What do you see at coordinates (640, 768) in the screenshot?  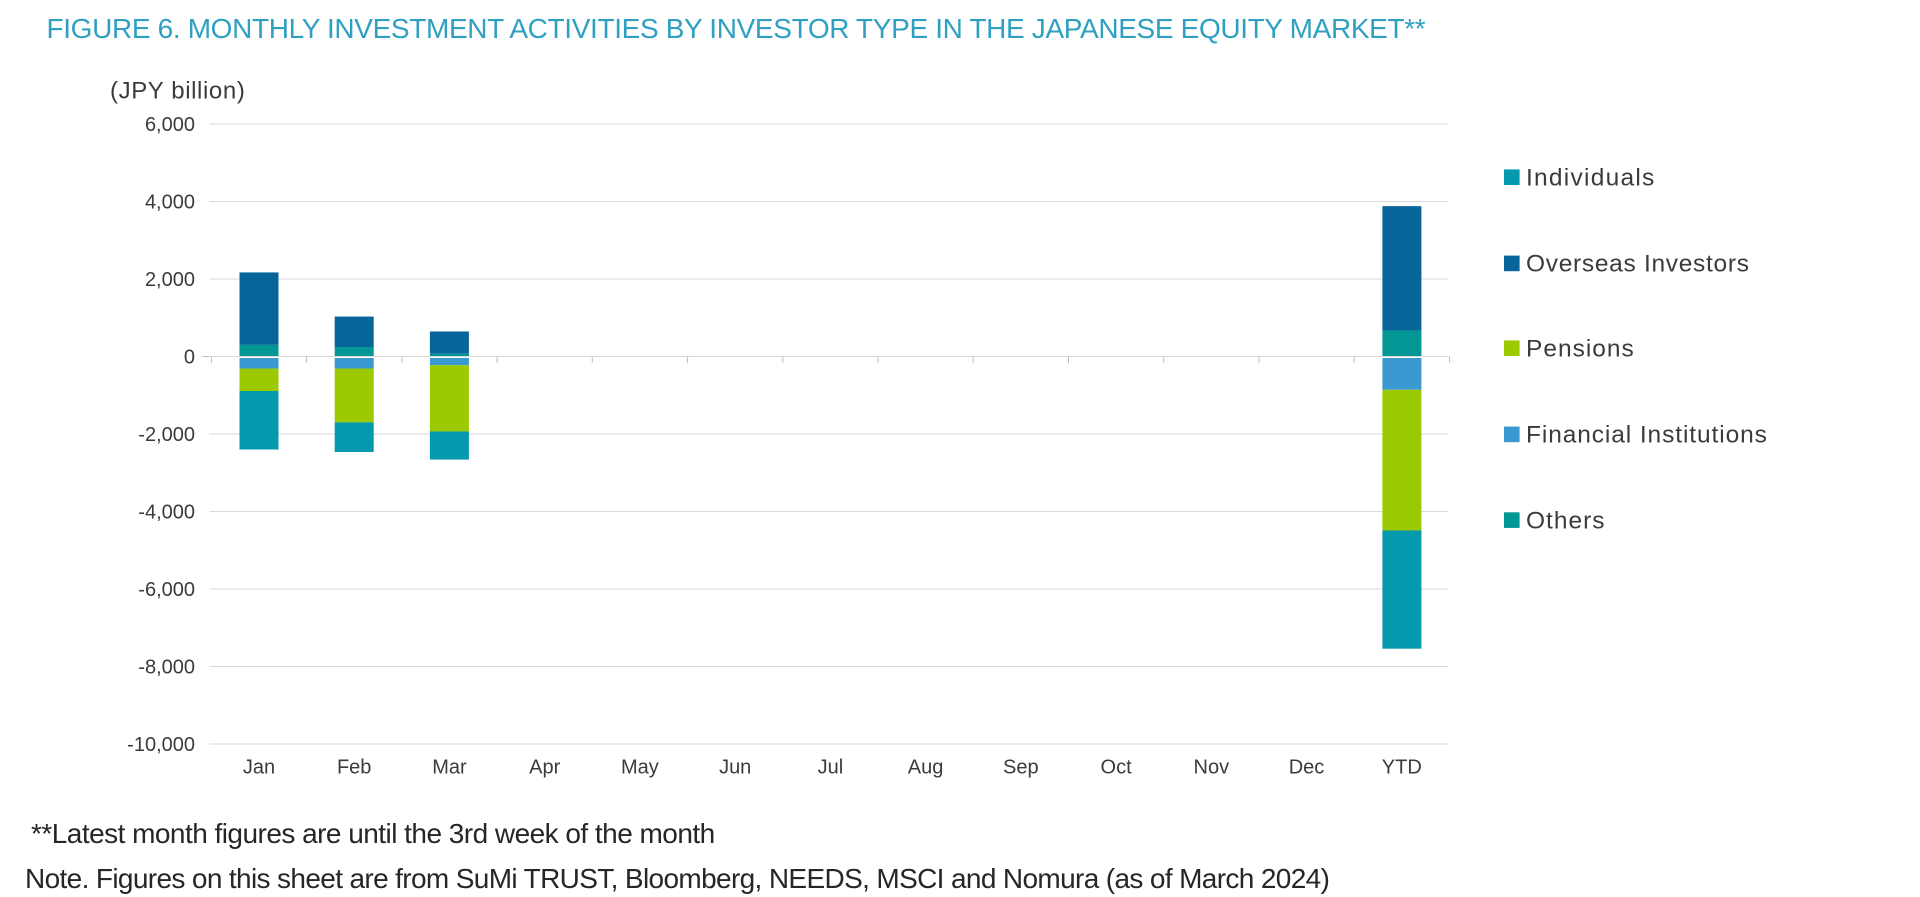 I see `svg-text: May` at bounding box center [640, 768].